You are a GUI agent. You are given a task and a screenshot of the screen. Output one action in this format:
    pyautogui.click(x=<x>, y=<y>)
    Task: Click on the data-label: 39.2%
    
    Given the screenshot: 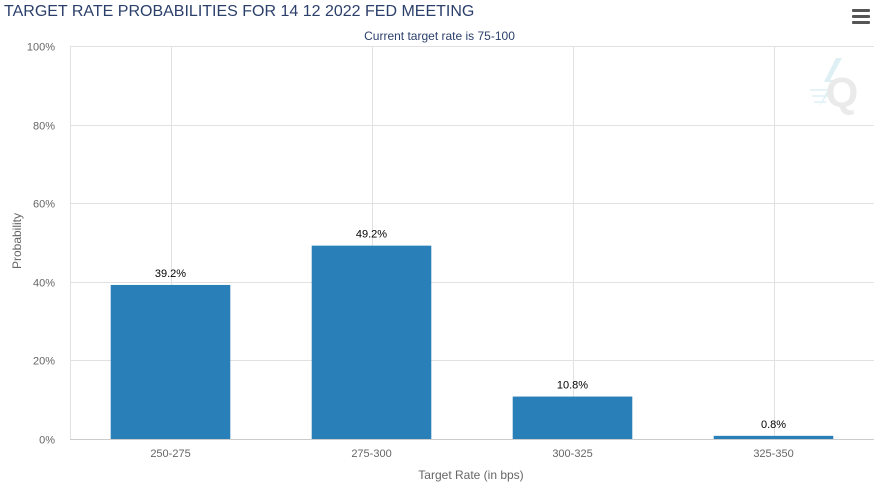 What is the action you would take?
    pyautogui.click(x=170, y=274)
    